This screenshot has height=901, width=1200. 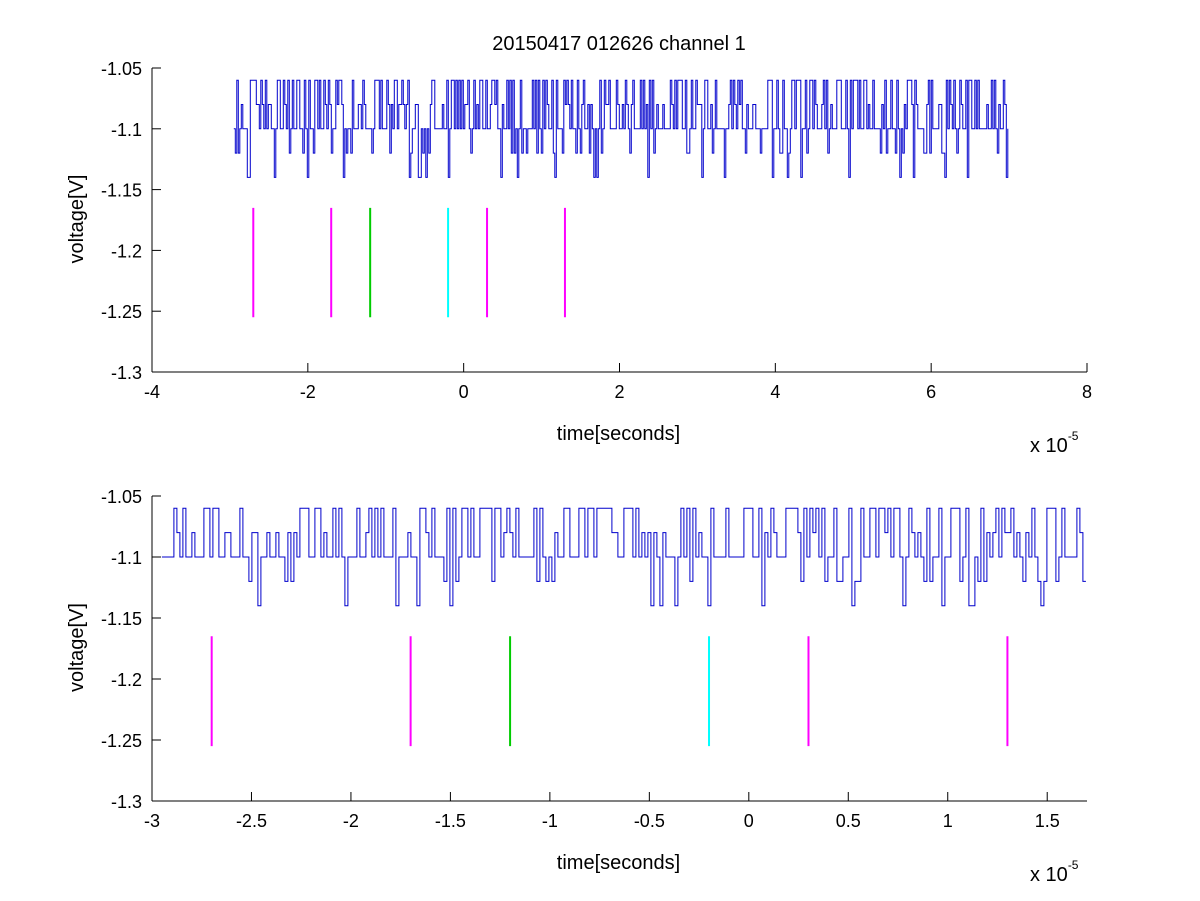 What do you see at coordinates (1047, 821) in the screenshot?
I see `x-tick-label: 1.5` at bounding box center [1047, 821].